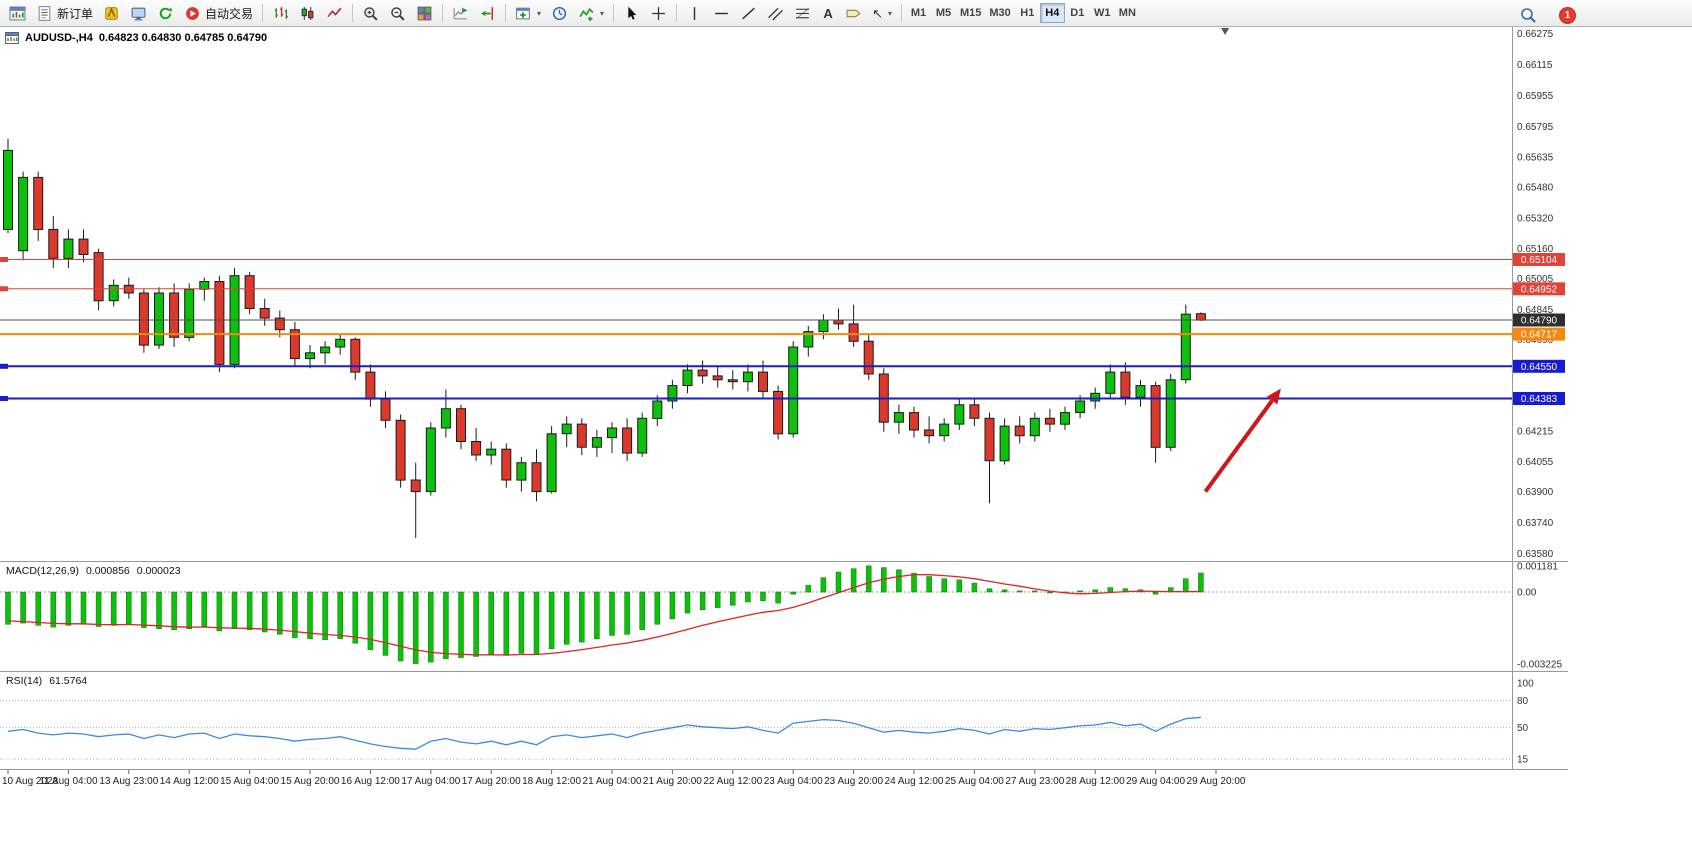 The width and height of the screenshot is (1692, 856). What do you see at coordinates (424, 13) in the screenshot?
I see `tile-windows-button` at bounding box center [424, 13].